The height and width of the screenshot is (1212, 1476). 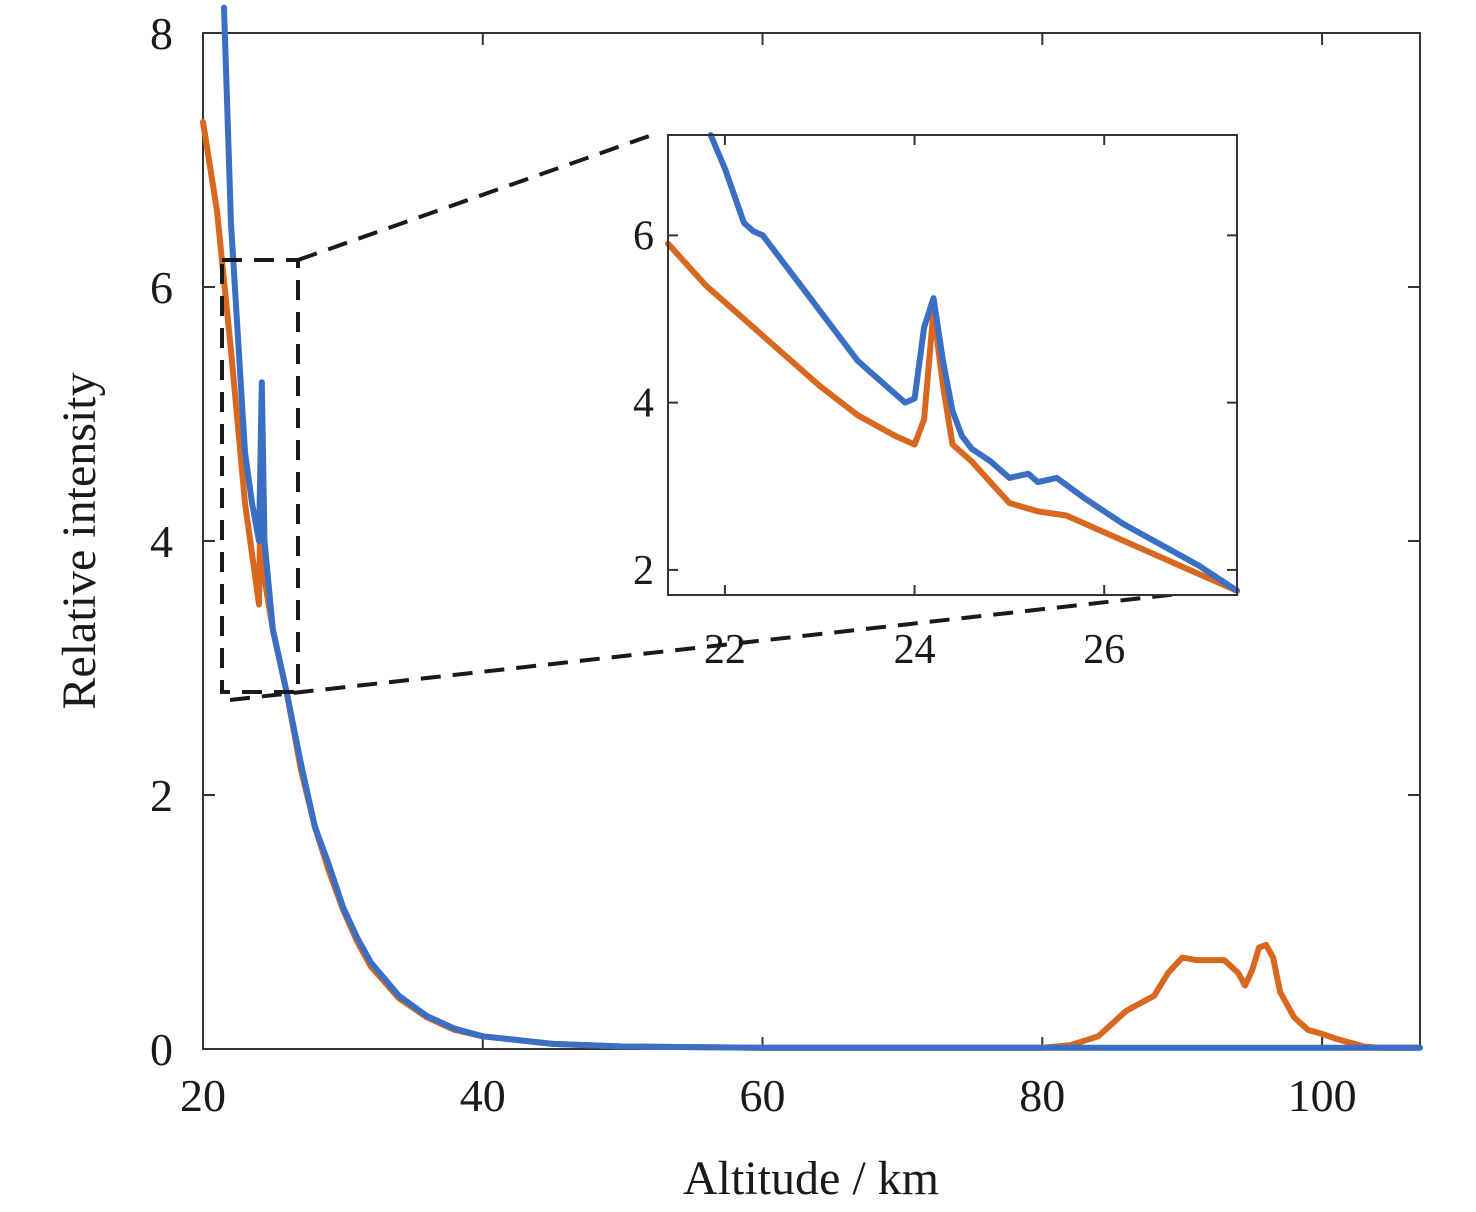 I want to click on zoom-connector-top, so click(x=475, y=197).